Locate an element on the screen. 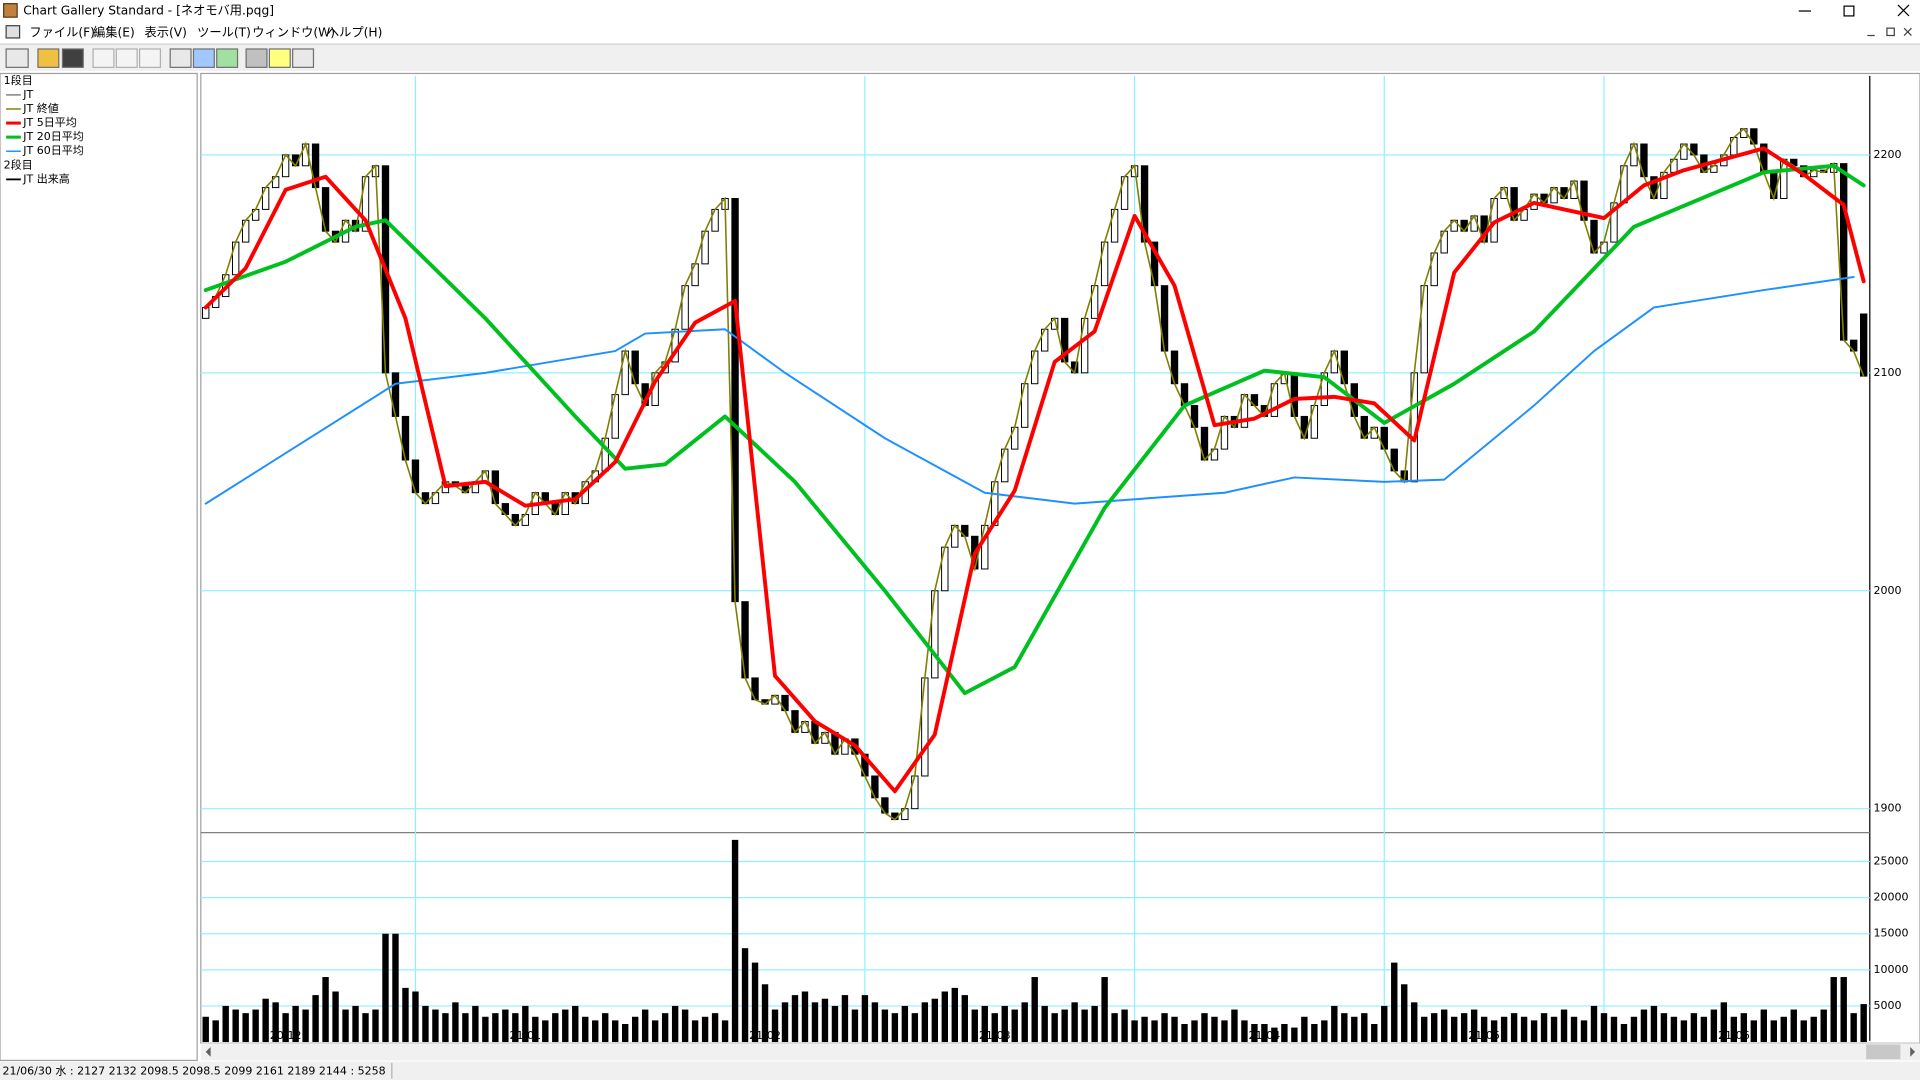  volume-tick-label: 15000 is located at coordinates (1890, 933).